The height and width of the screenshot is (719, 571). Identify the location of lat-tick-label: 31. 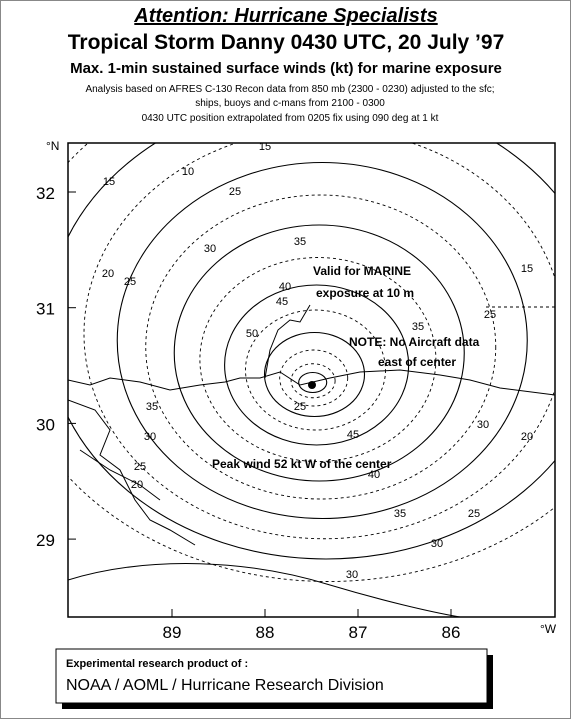
(45, 309).